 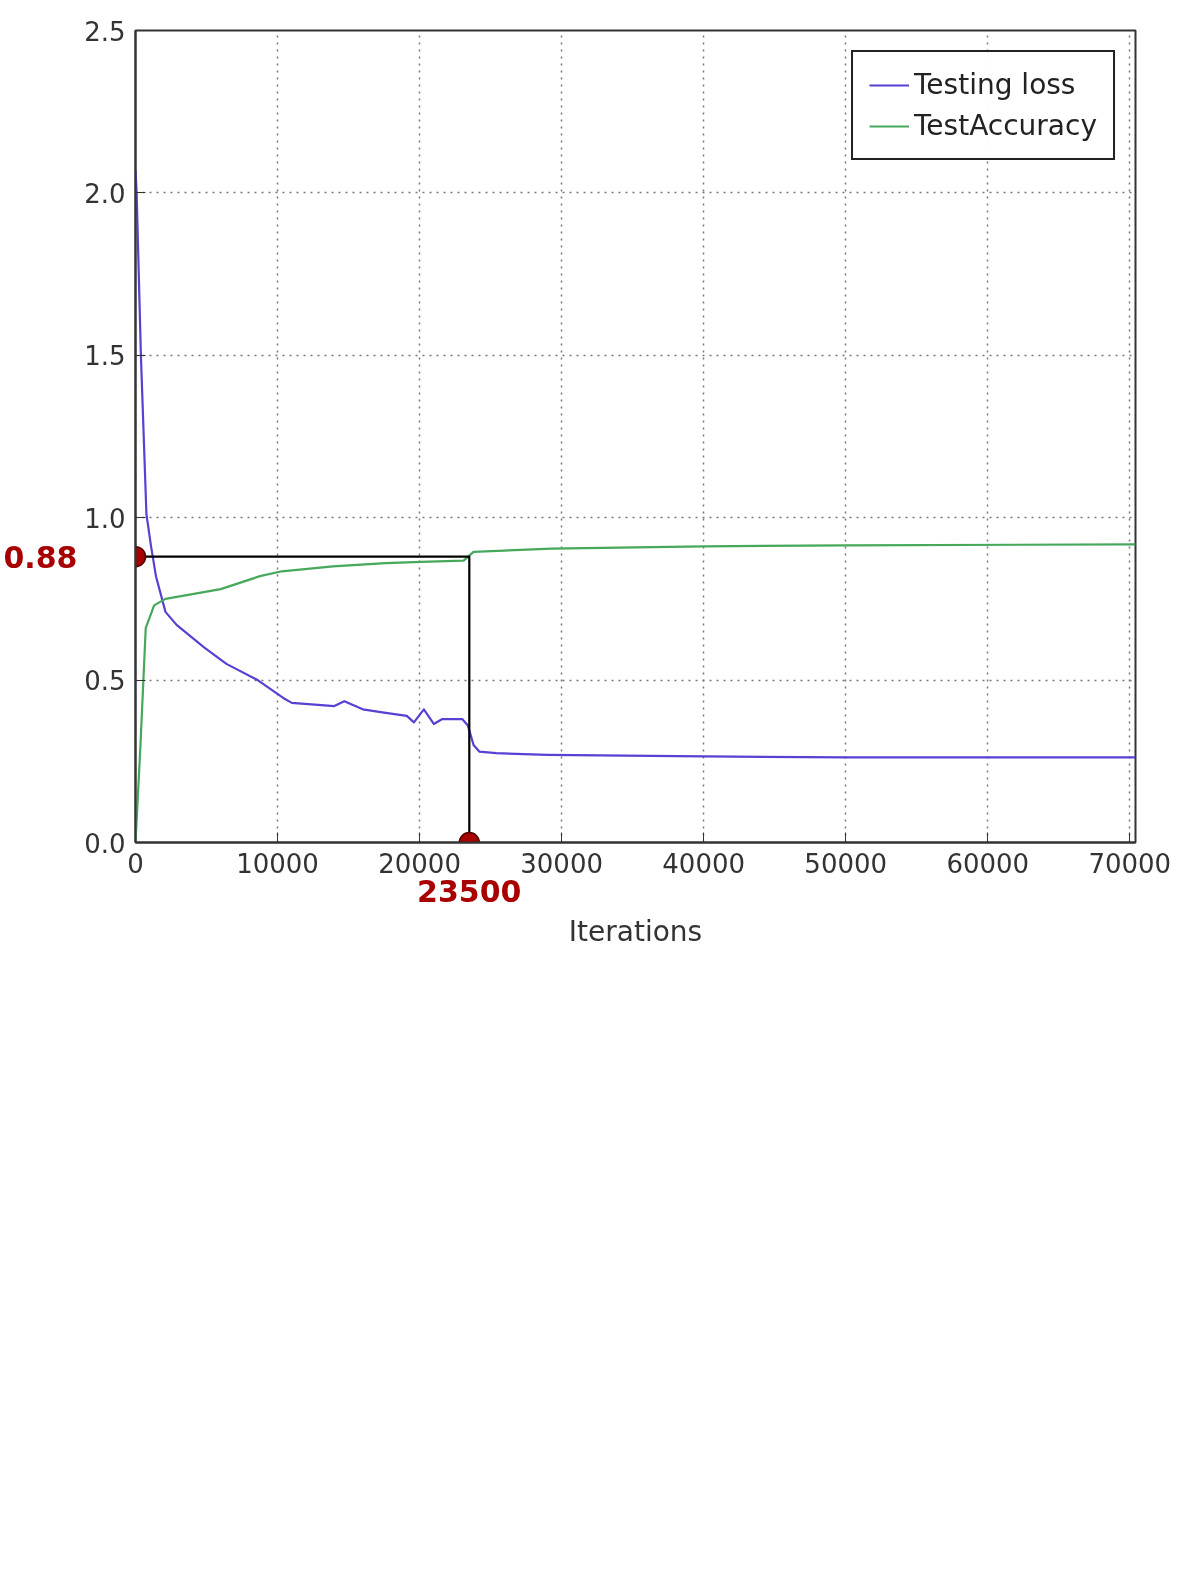 I want to click on x-tick-label: 40000, so click(x=704, y=863).